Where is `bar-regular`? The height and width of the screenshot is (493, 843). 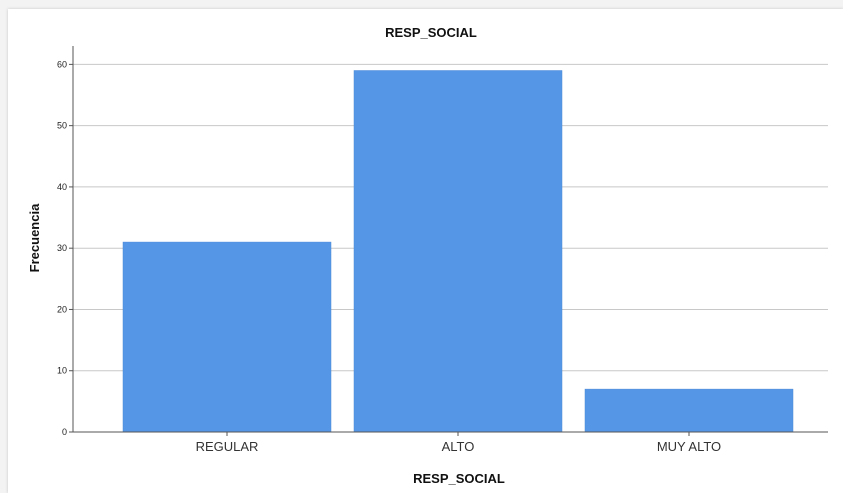 bar-regular is located at coordinates (227, 337).